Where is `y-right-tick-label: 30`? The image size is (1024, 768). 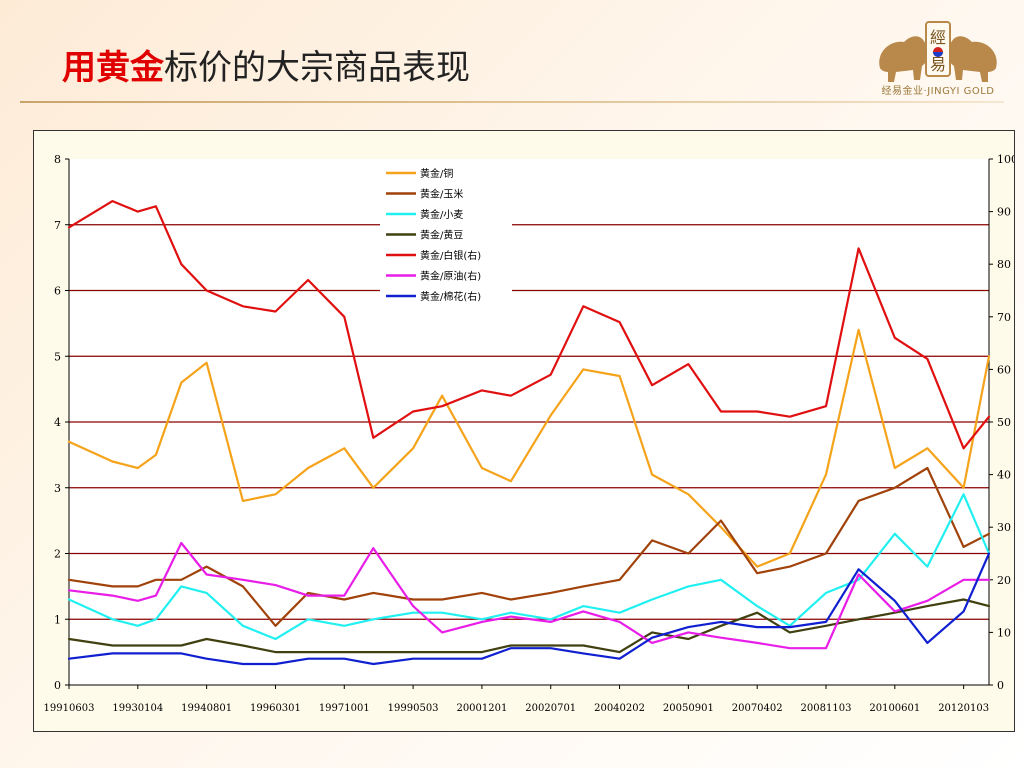 y-right-tick-label: 30 is located at coordinates (1004, 527).